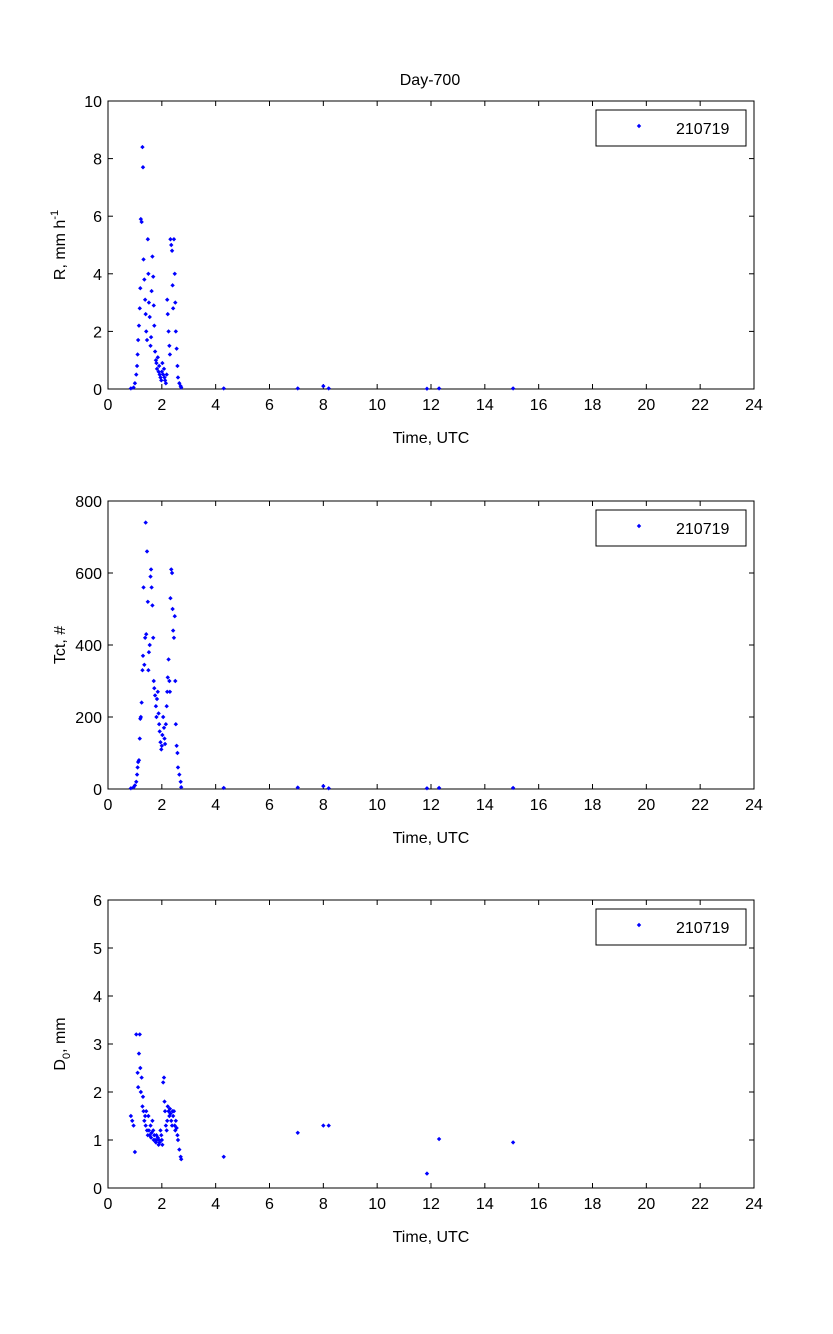  I want to click on x-tick-label: 24, so click(754, 805).